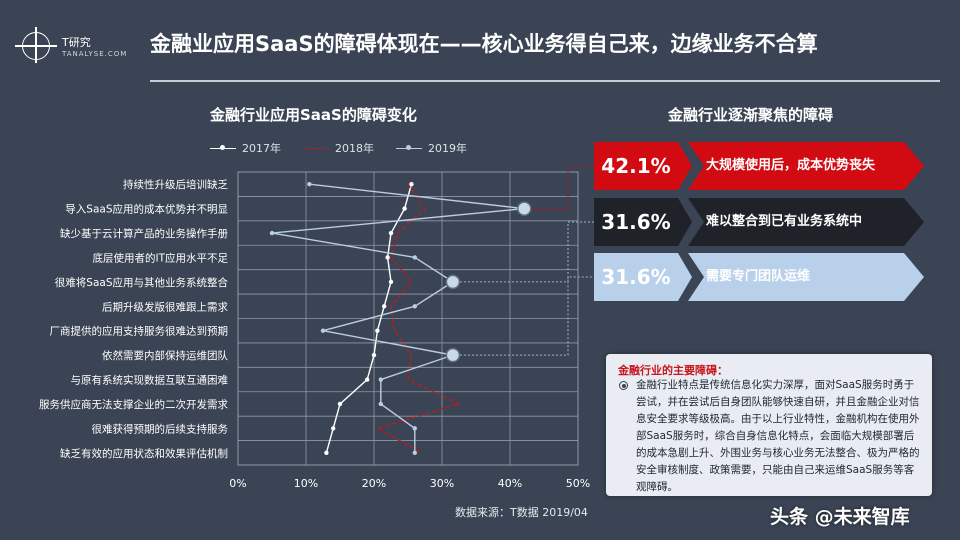 This screenshot has height=540, width=960. I want to click on legend-item-2017: 2017年, so click(245, 148).